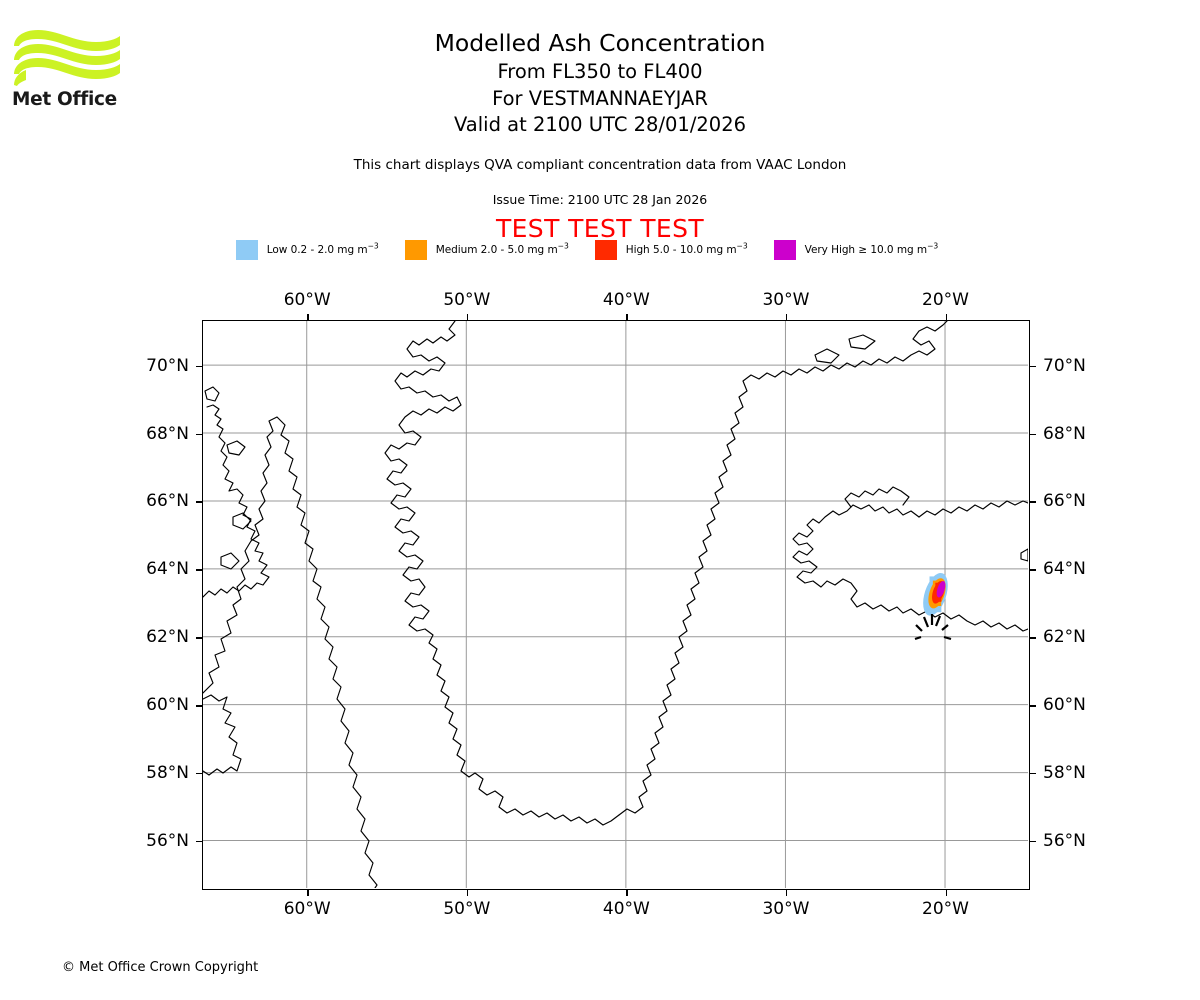 The height and width of the screenshot is (1000, 1200). What do you see at coordinates (167, 365) in the screenshot?
I see `axis-label-latitude-left: 70°N` at bounding box center [167, 365].